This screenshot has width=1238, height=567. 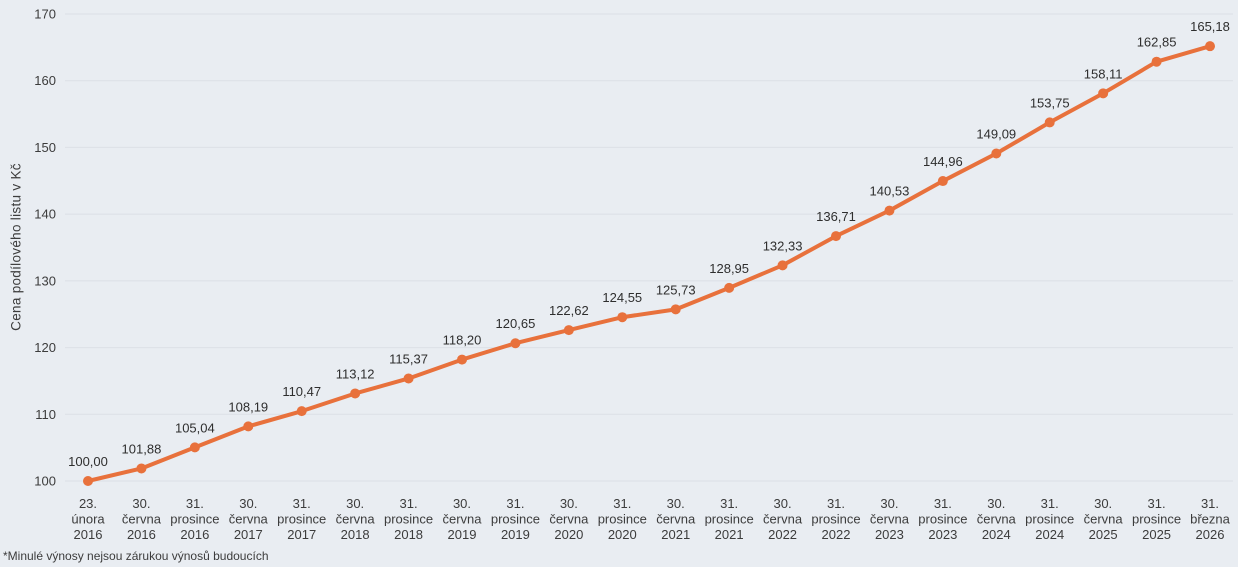 I want to click on data-point-label: 115,37, so click(x=408, y=358).